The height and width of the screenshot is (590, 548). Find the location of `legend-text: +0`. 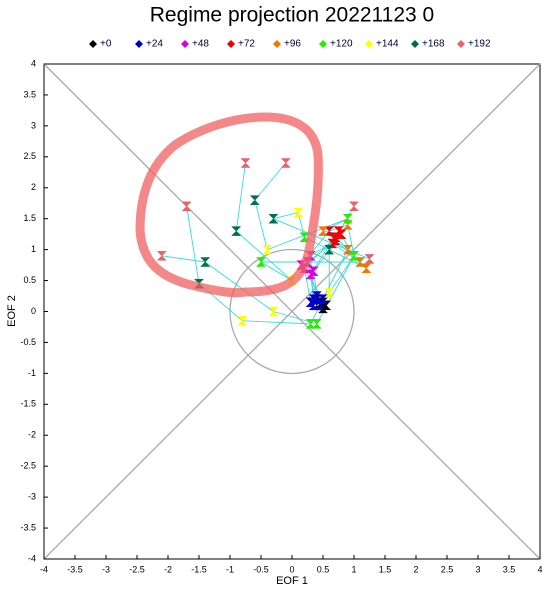

legend-text: +0 is located at coordinates (106, 44).